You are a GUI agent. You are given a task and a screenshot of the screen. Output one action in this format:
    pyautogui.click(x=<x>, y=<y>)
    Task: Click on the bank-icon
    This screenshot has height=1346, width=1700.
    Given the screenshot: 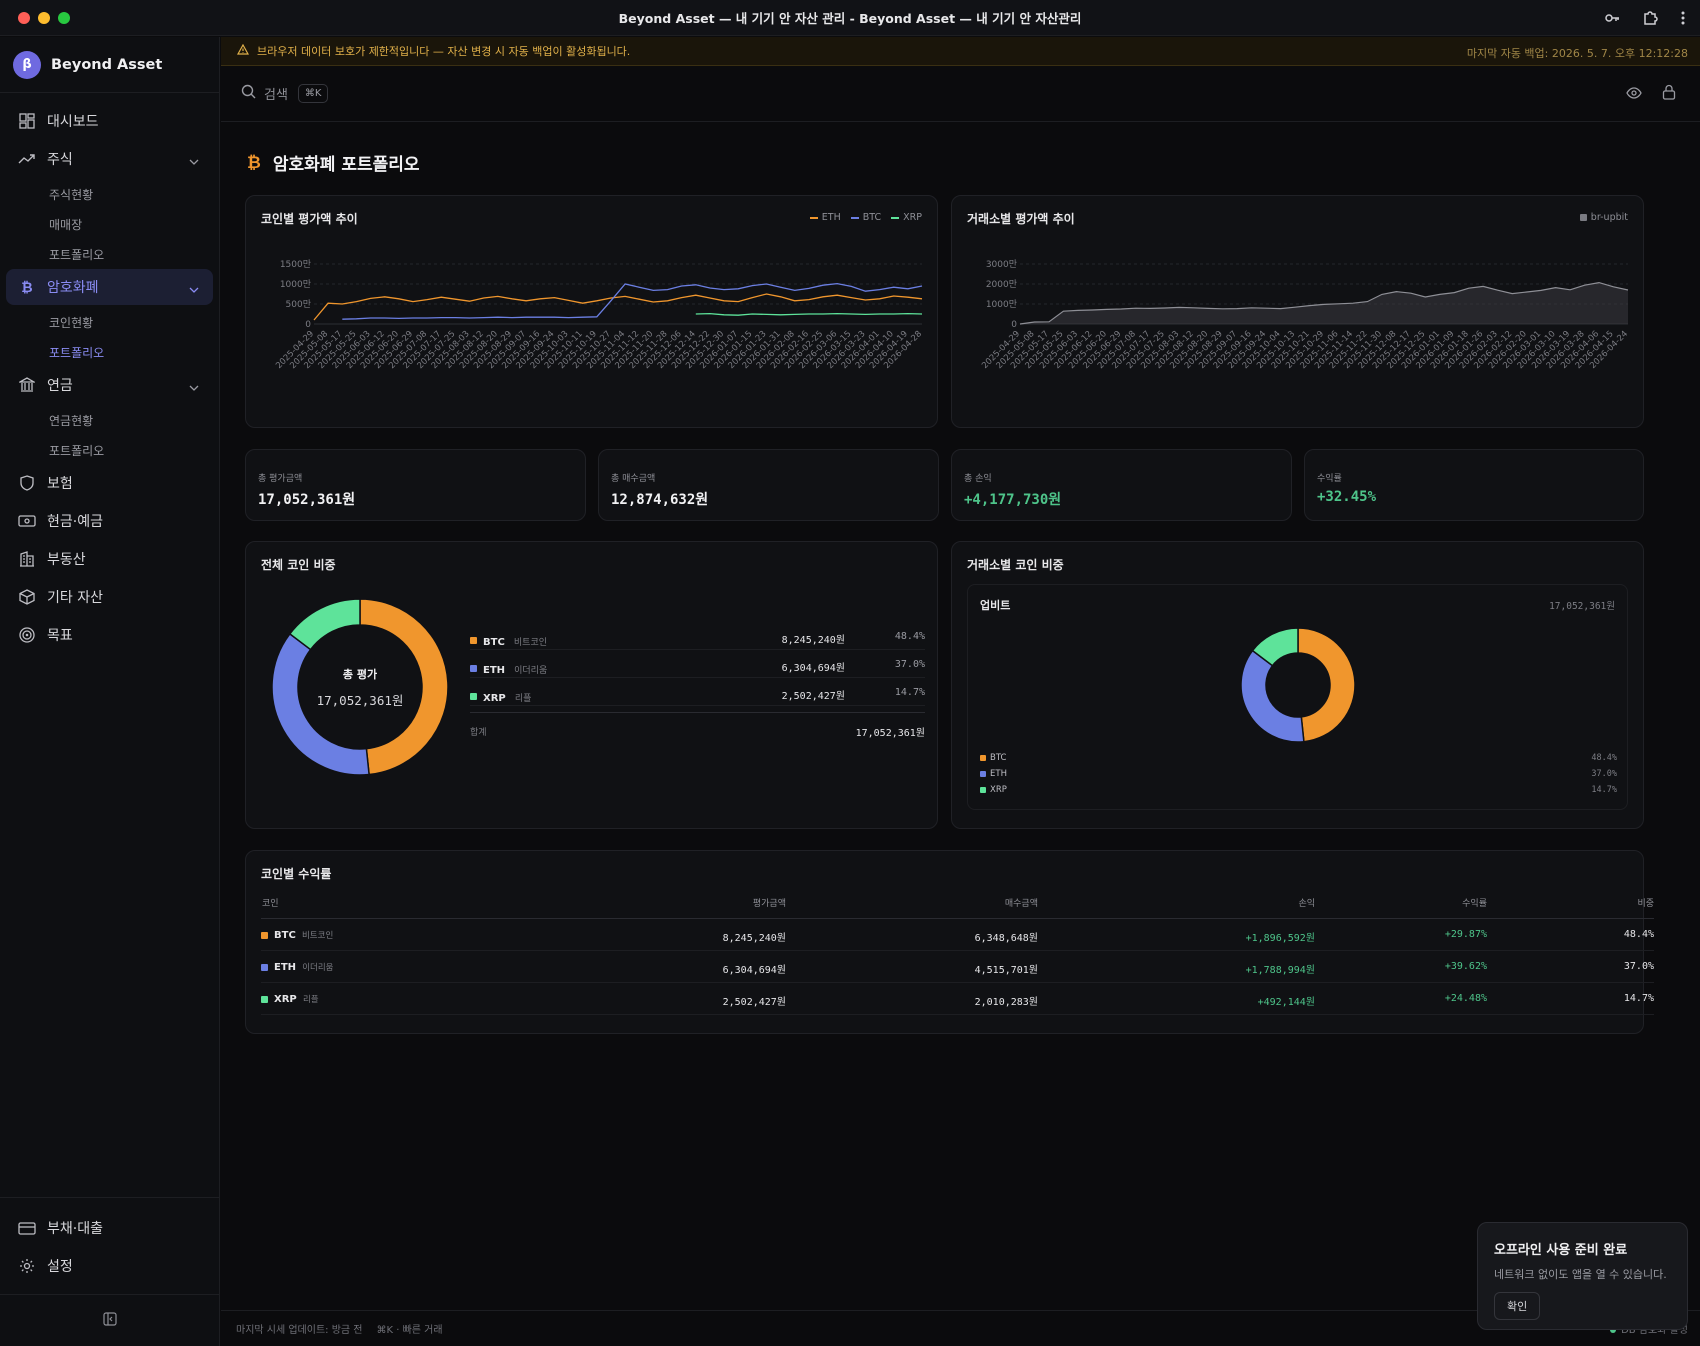 What is the action you would take?
    pyautogui.click(x=27, y=385)
    